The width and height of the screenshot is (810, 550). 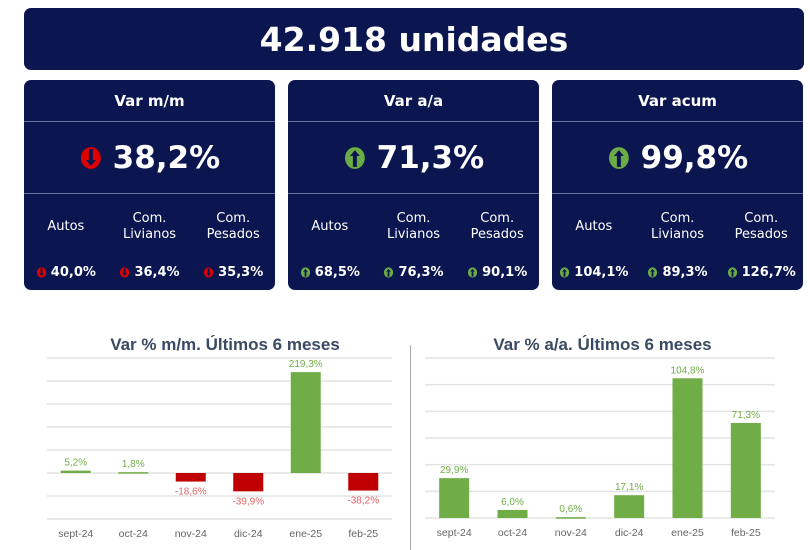 What do you see at coordinates (166, 157) in the screenshot?
I see `main-value: 38,2%` at bounding box center [166, 157].